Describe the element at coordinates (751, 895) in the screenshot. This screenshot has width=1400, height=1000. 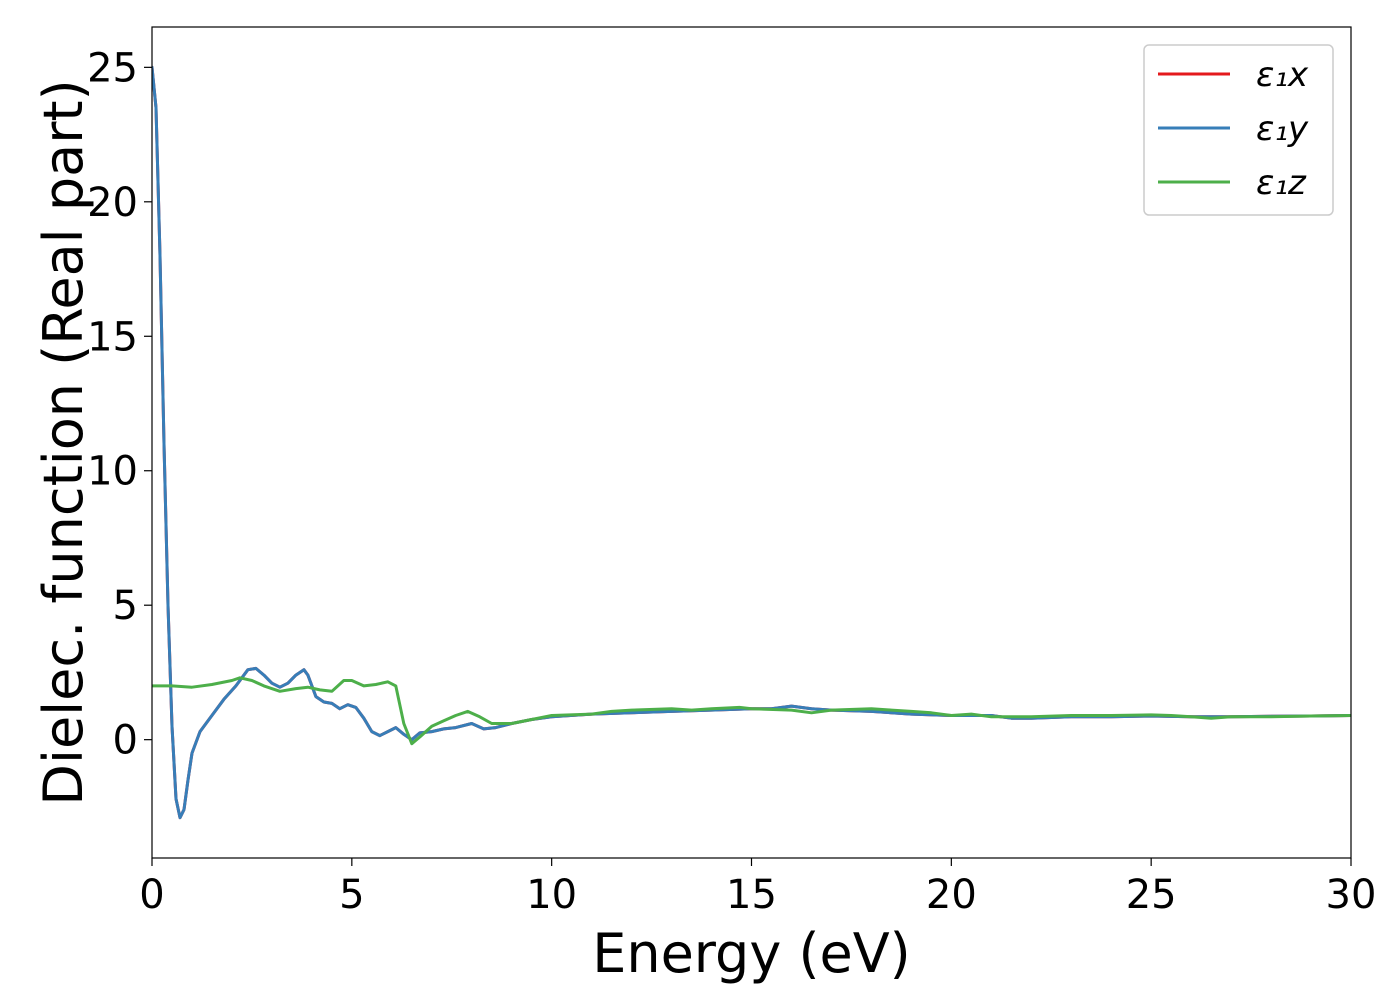
I see `x-tick-label: 15` at that location.